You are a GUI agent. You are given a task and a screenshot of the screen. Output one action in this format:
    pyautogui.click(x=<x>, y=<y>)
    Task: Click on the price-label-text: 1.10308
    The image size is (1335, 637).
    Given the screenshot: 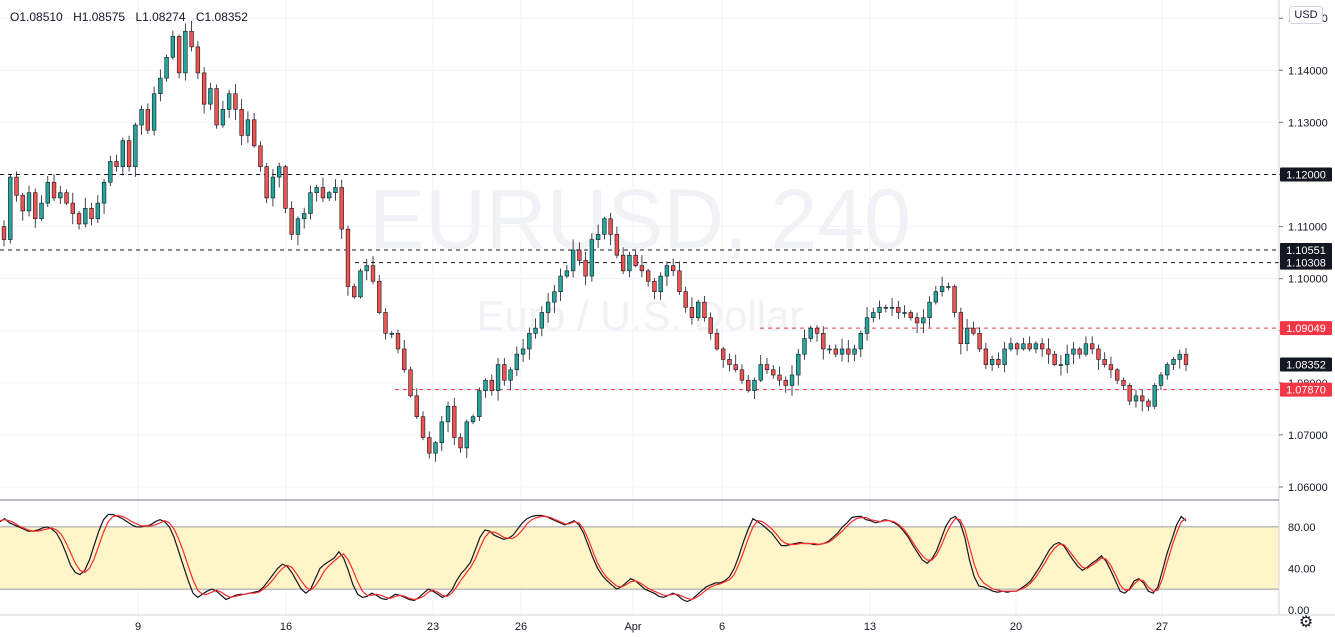 What is the action you would take?
    pyautogui.click(x=1306, y=264)
    